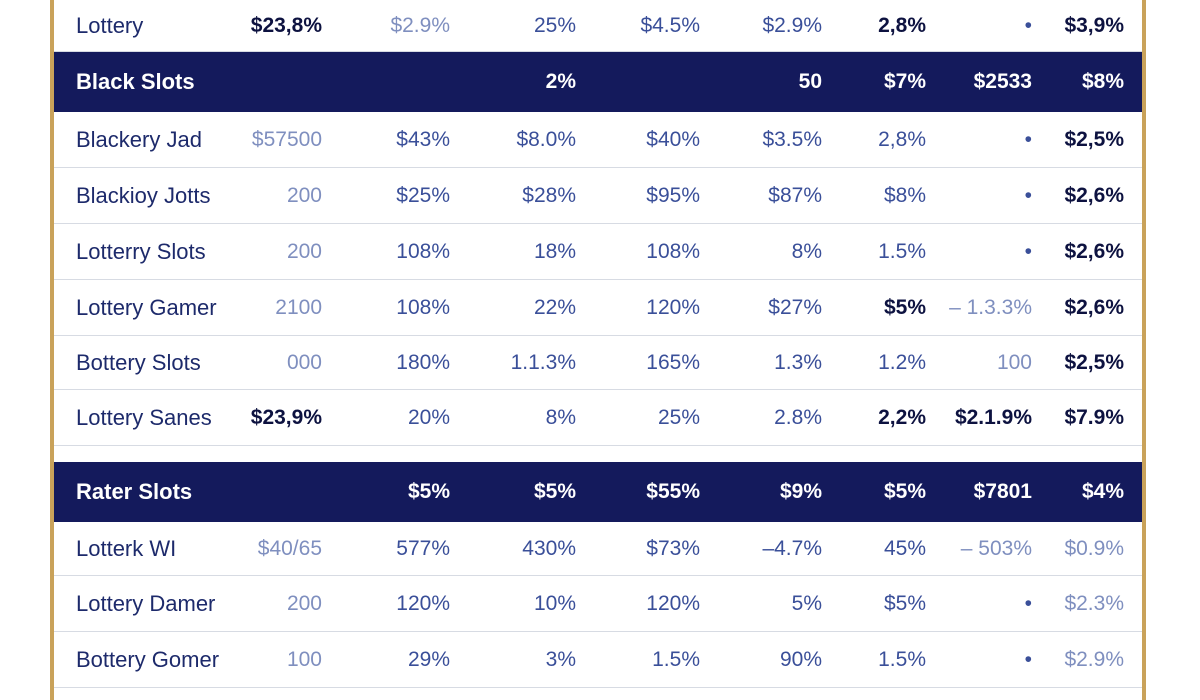 The width and height of the screenshot is (1200, 700). I want to click on row-label: Lottery Damer, so click(146, 603).